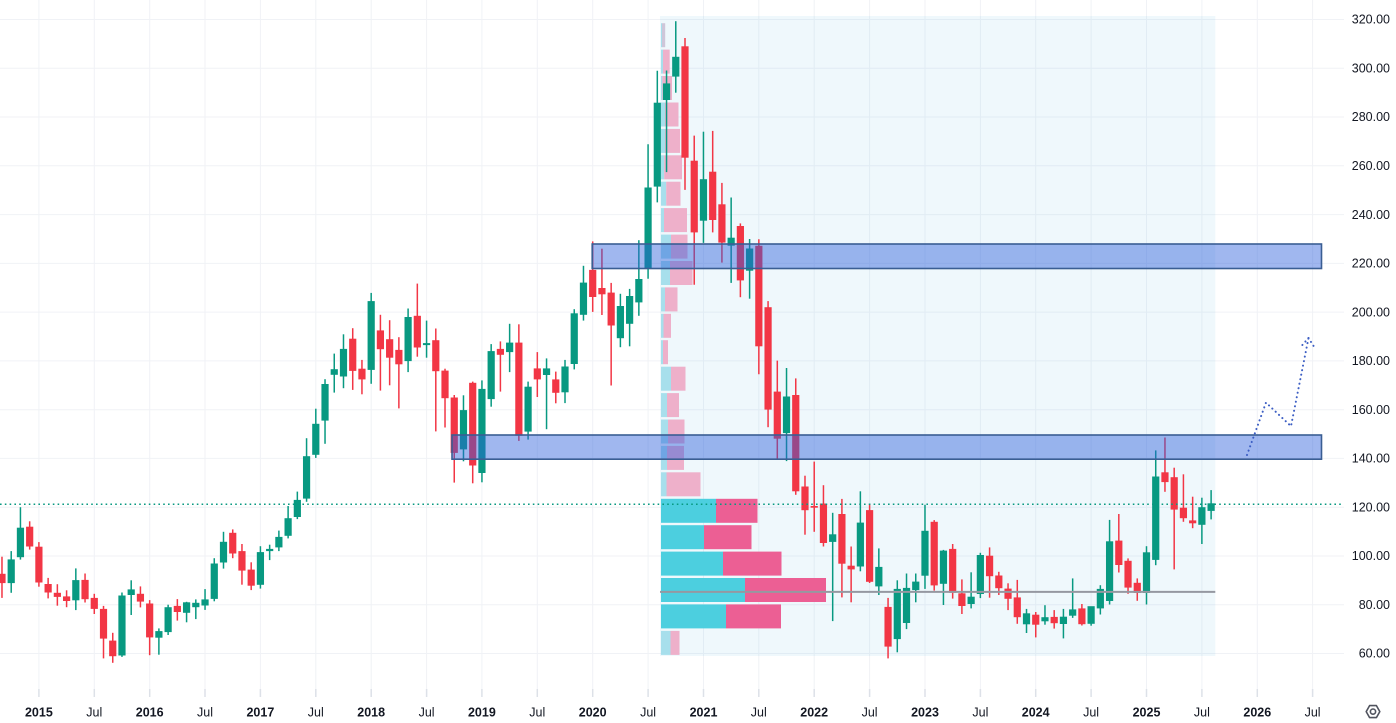 This screenshot has height=723, width=1396. What do you see at coordinates (1374, 605) in the screenshot?
I see `svg-text: 80.00` at bounding box center [1374, 605].